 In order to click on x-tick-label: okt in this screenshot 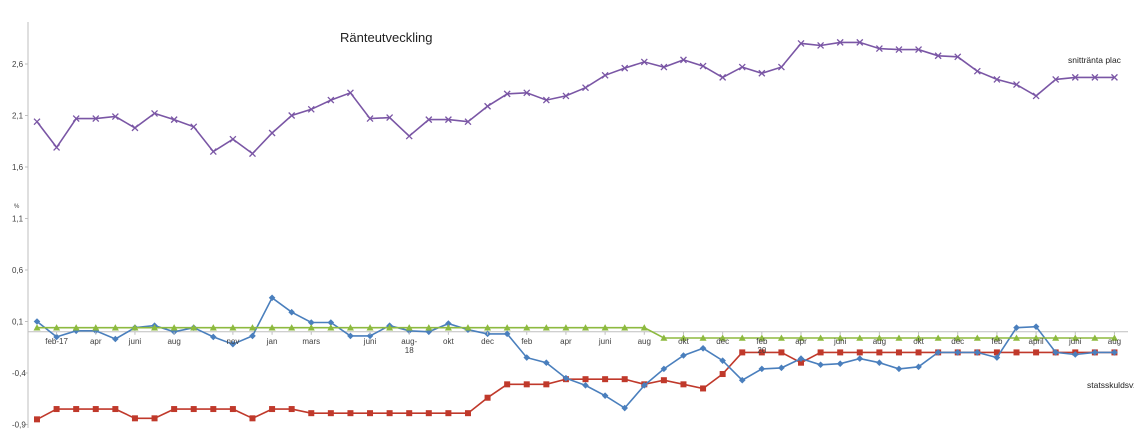, I will do `click(448, 341)`.